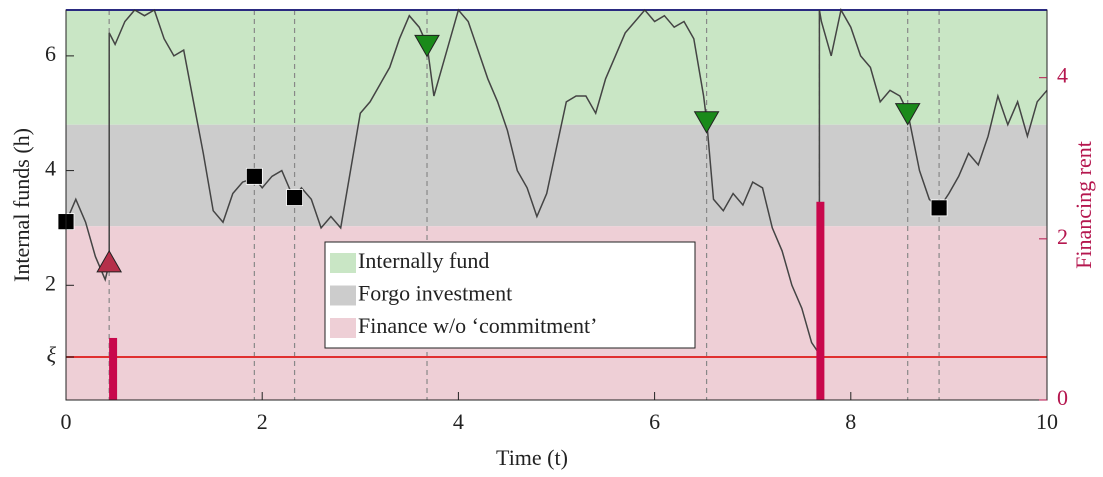 The height and width of the screenshot is (477, 1103). What do you see at coordinates (654, 421) in the screenshot?
I see `x-tick-label: 6` at bounding box center [654, 421].